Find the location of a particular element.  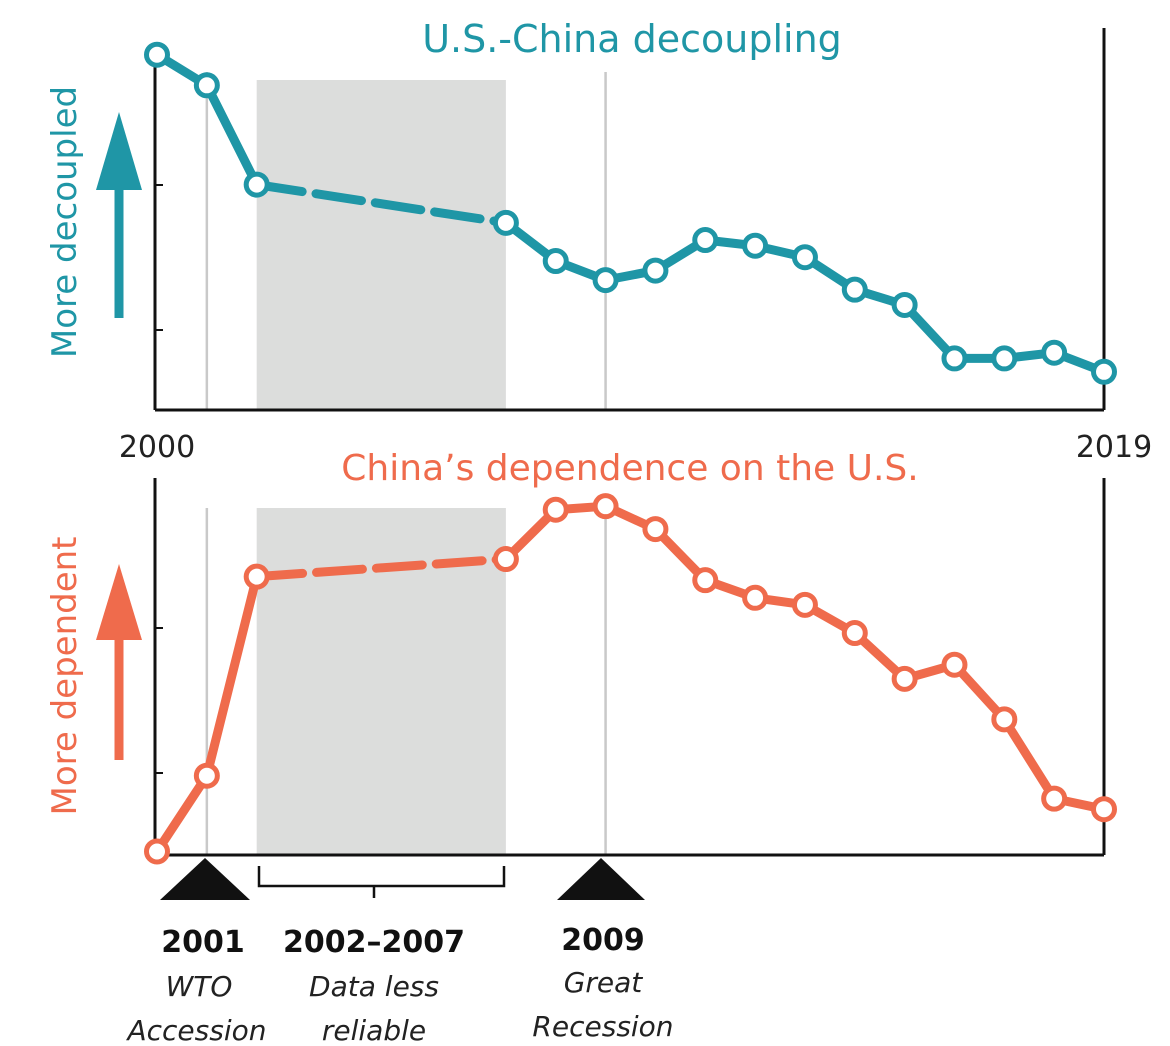

dependence-point-2008 is located at coordinates (555, 509).